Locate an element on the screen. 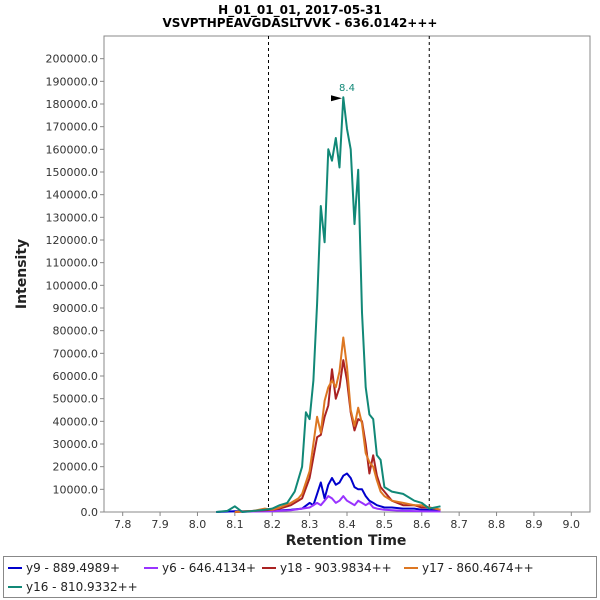 This screenshot has height=600, width=600. x-tick-label: 8.4 is located at coordinates (347, 524).